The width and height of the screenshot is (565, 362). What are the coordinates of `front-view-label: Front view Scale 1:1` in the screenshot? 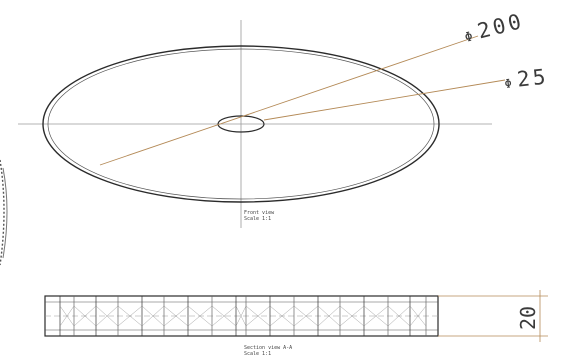 It's located at (259, 216).